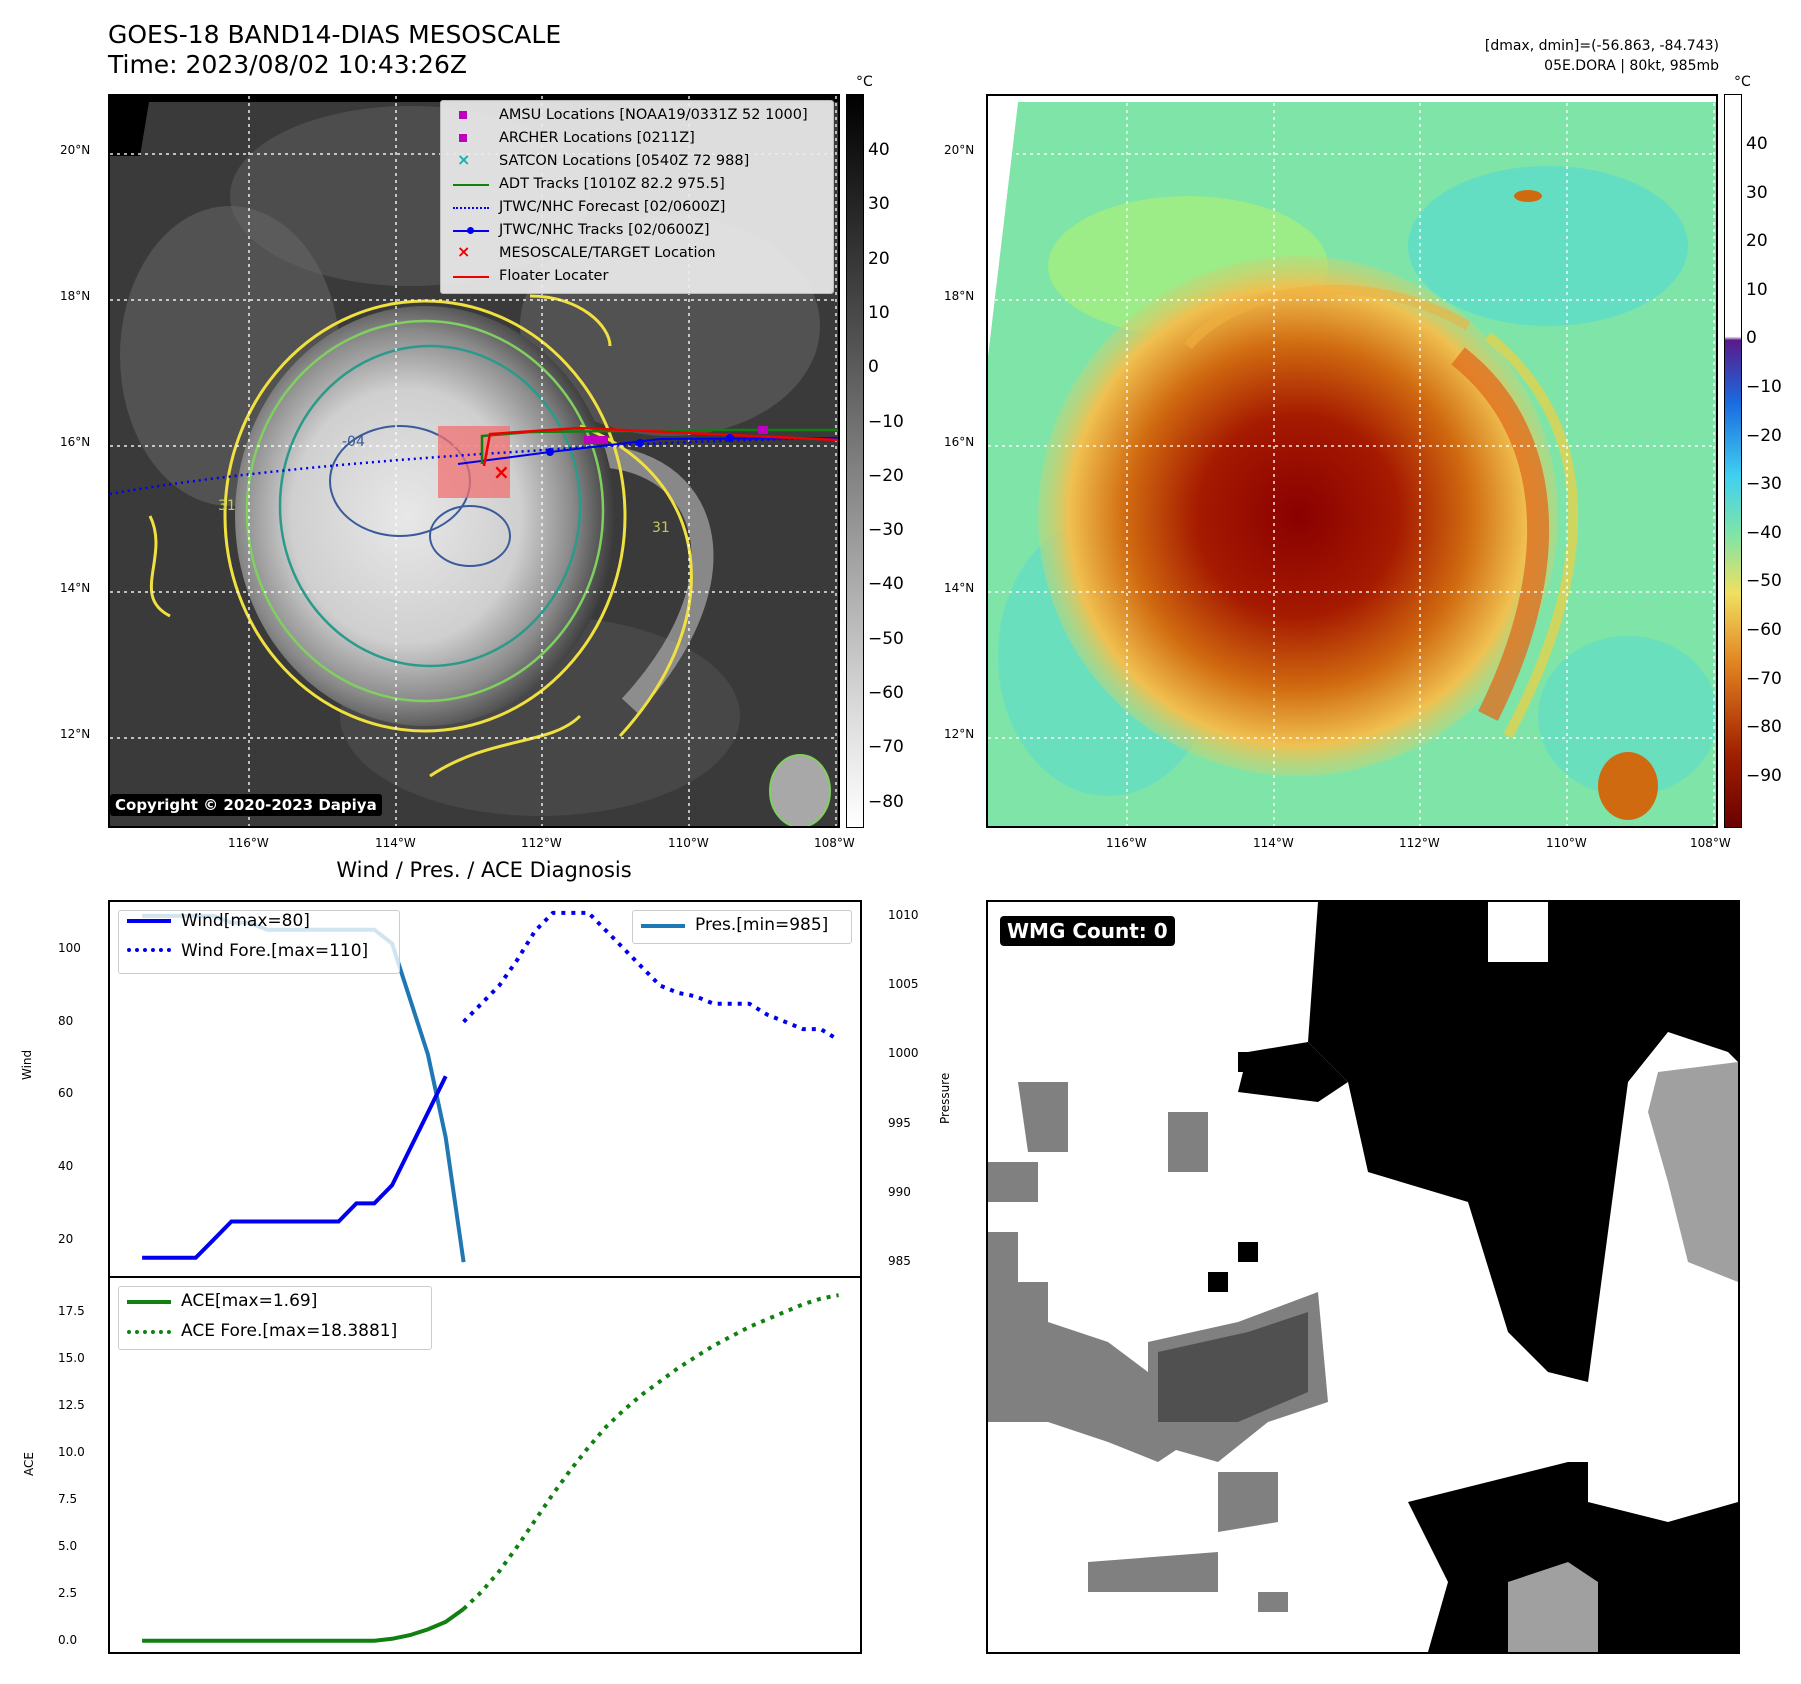 Image resolution: width=1801 pixels, height=1684 pixels. Describe the element at coordinates (275, 1318) in the screenshot. I see `ace-legend: ACE[max=1.69] ACE Fore.[max=18.3881]` at that location.